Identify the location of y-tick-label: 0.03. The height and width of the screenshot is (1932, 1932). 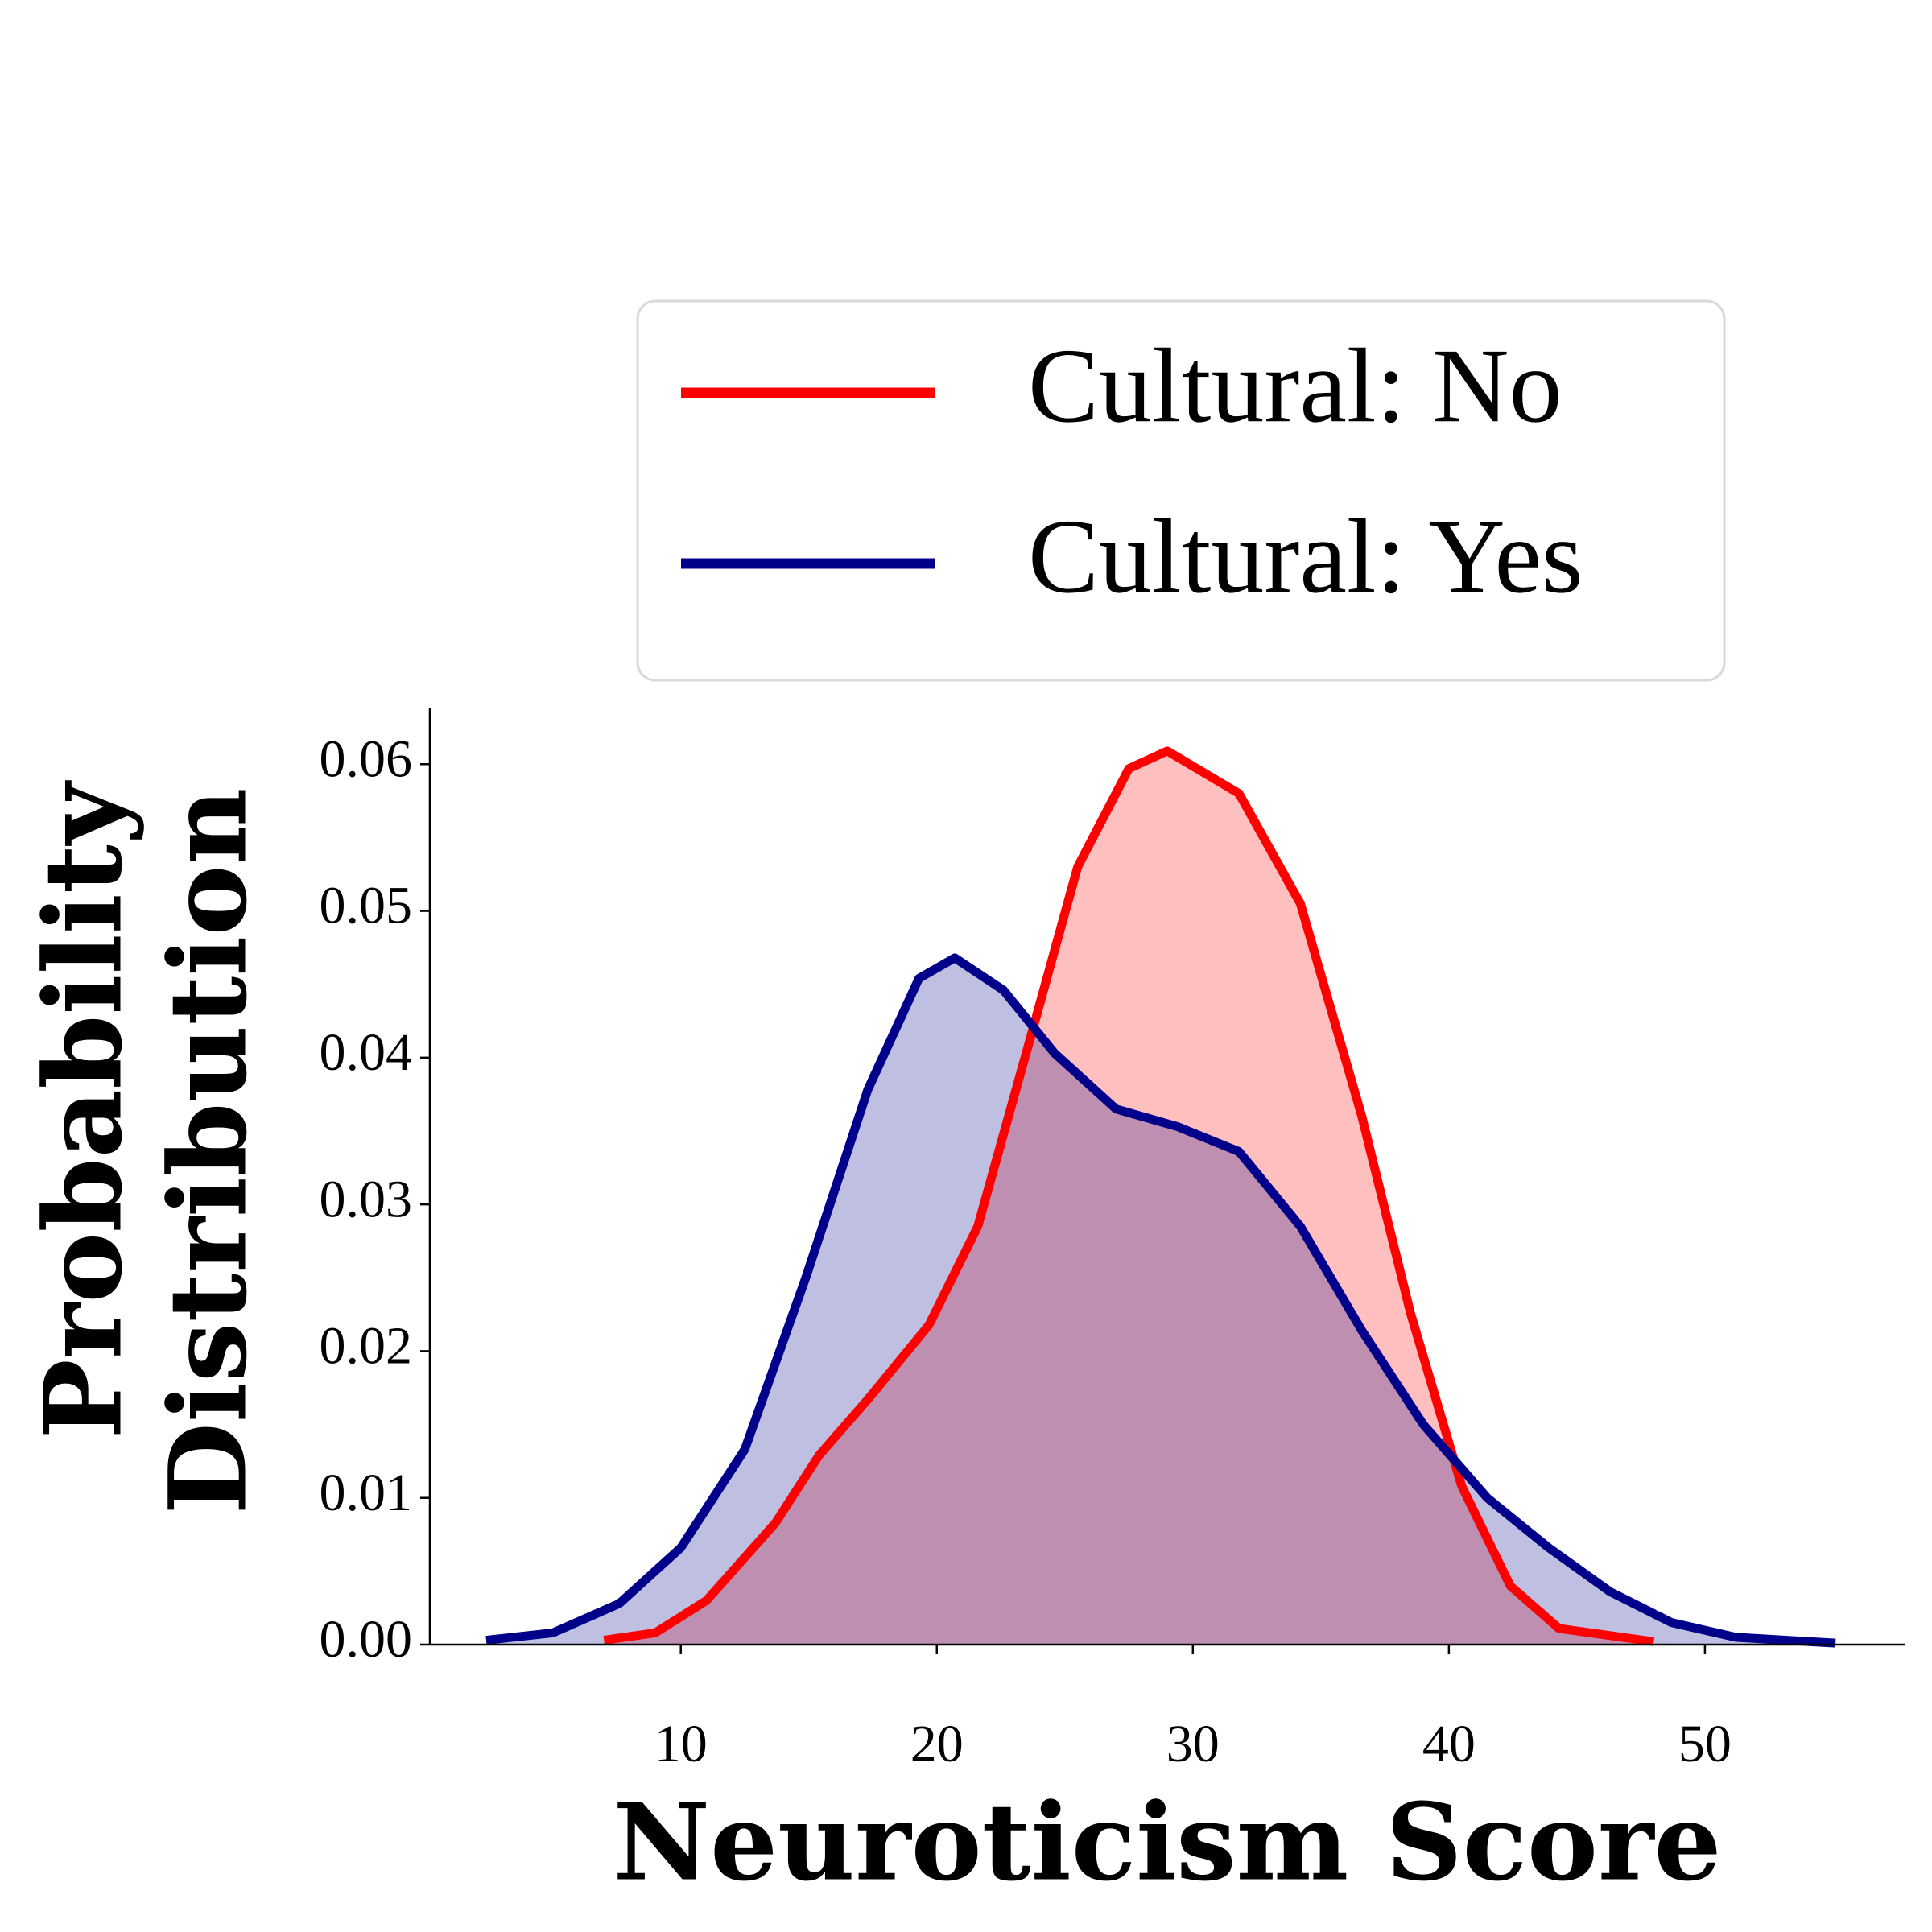
(366, 1199).